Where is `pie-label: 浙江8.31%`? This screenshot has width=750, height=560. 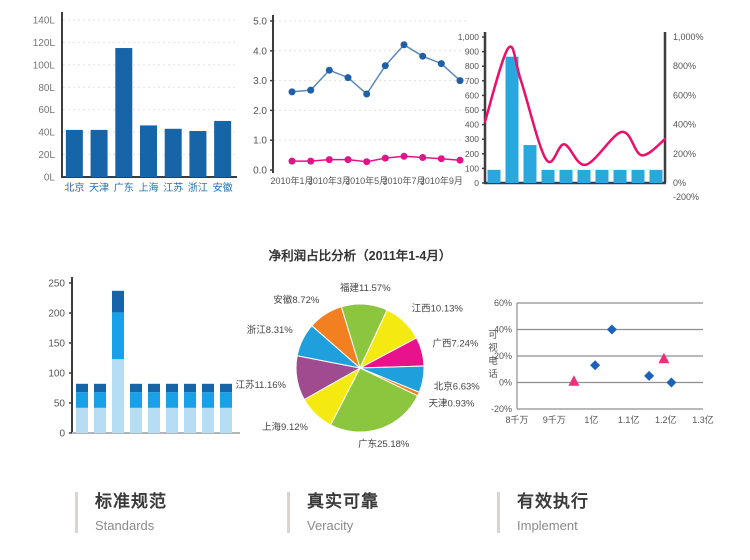 pie-label: 浙江8.31% is located at coordinates (270, 330).